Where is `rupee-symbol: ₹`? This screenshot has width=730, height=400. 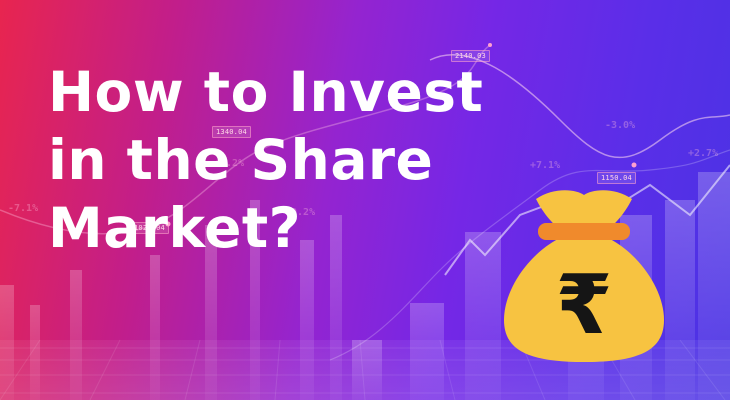 rupee-symbol: ₹ is located at coordinates (583, 305).